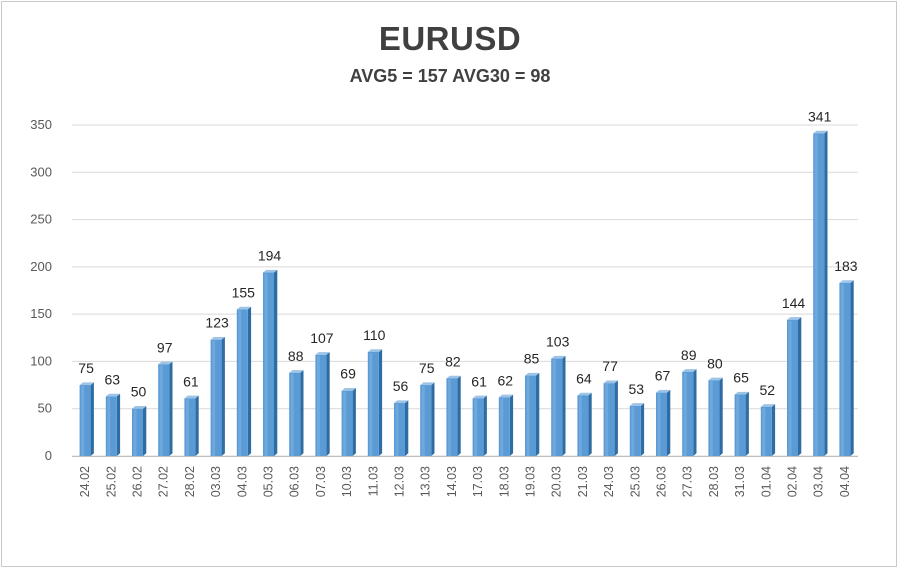 This screenshot has height=570, width=900. I want to click on y-tick-label: 300, so click(41, 171).